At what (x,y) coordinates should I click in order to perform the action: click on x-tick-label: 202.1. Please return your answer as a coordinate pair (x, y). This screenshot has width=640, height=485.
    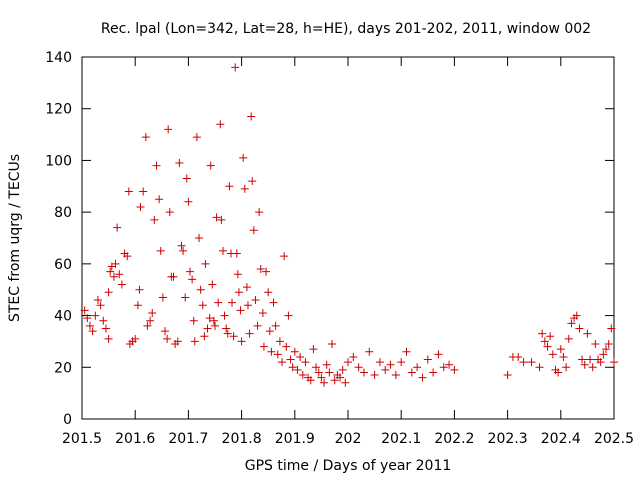
    Looking at the image, I should click on (401, 439).